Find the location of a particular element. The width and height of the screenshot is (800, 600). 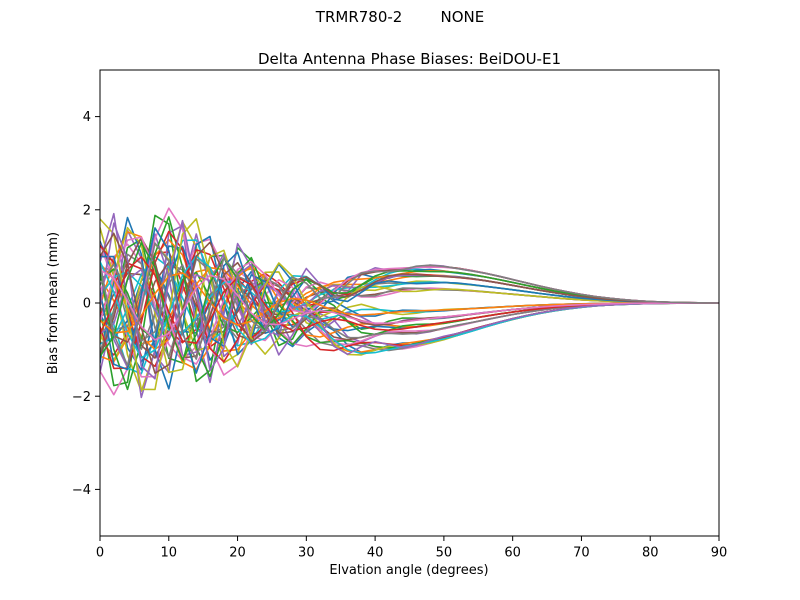

x-tick-label: 40 is located at coordinates (375, 552).